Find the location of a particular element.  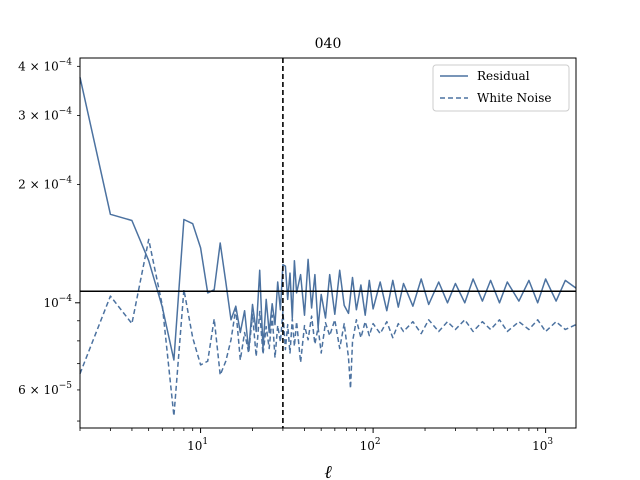

y-tick-label: 6 × 10⁻⁵ is located at coordinates (45, 389).